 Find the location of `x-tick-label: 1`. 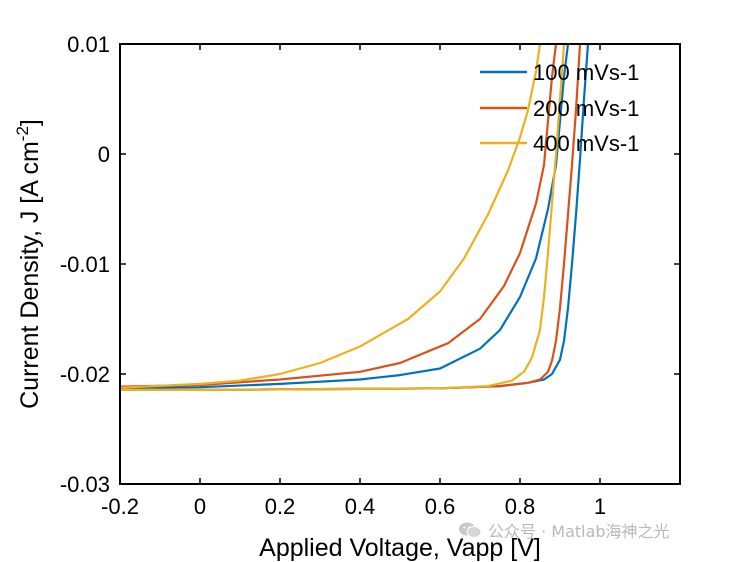

x-tick-label: 1 is located at coordinates (600, 506).